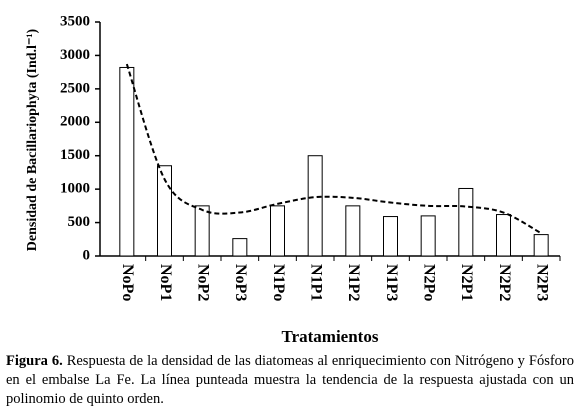  Describe the element at coordinates (75, 21) in the screenshot. I see `y-tick-label: 3500` at that location.